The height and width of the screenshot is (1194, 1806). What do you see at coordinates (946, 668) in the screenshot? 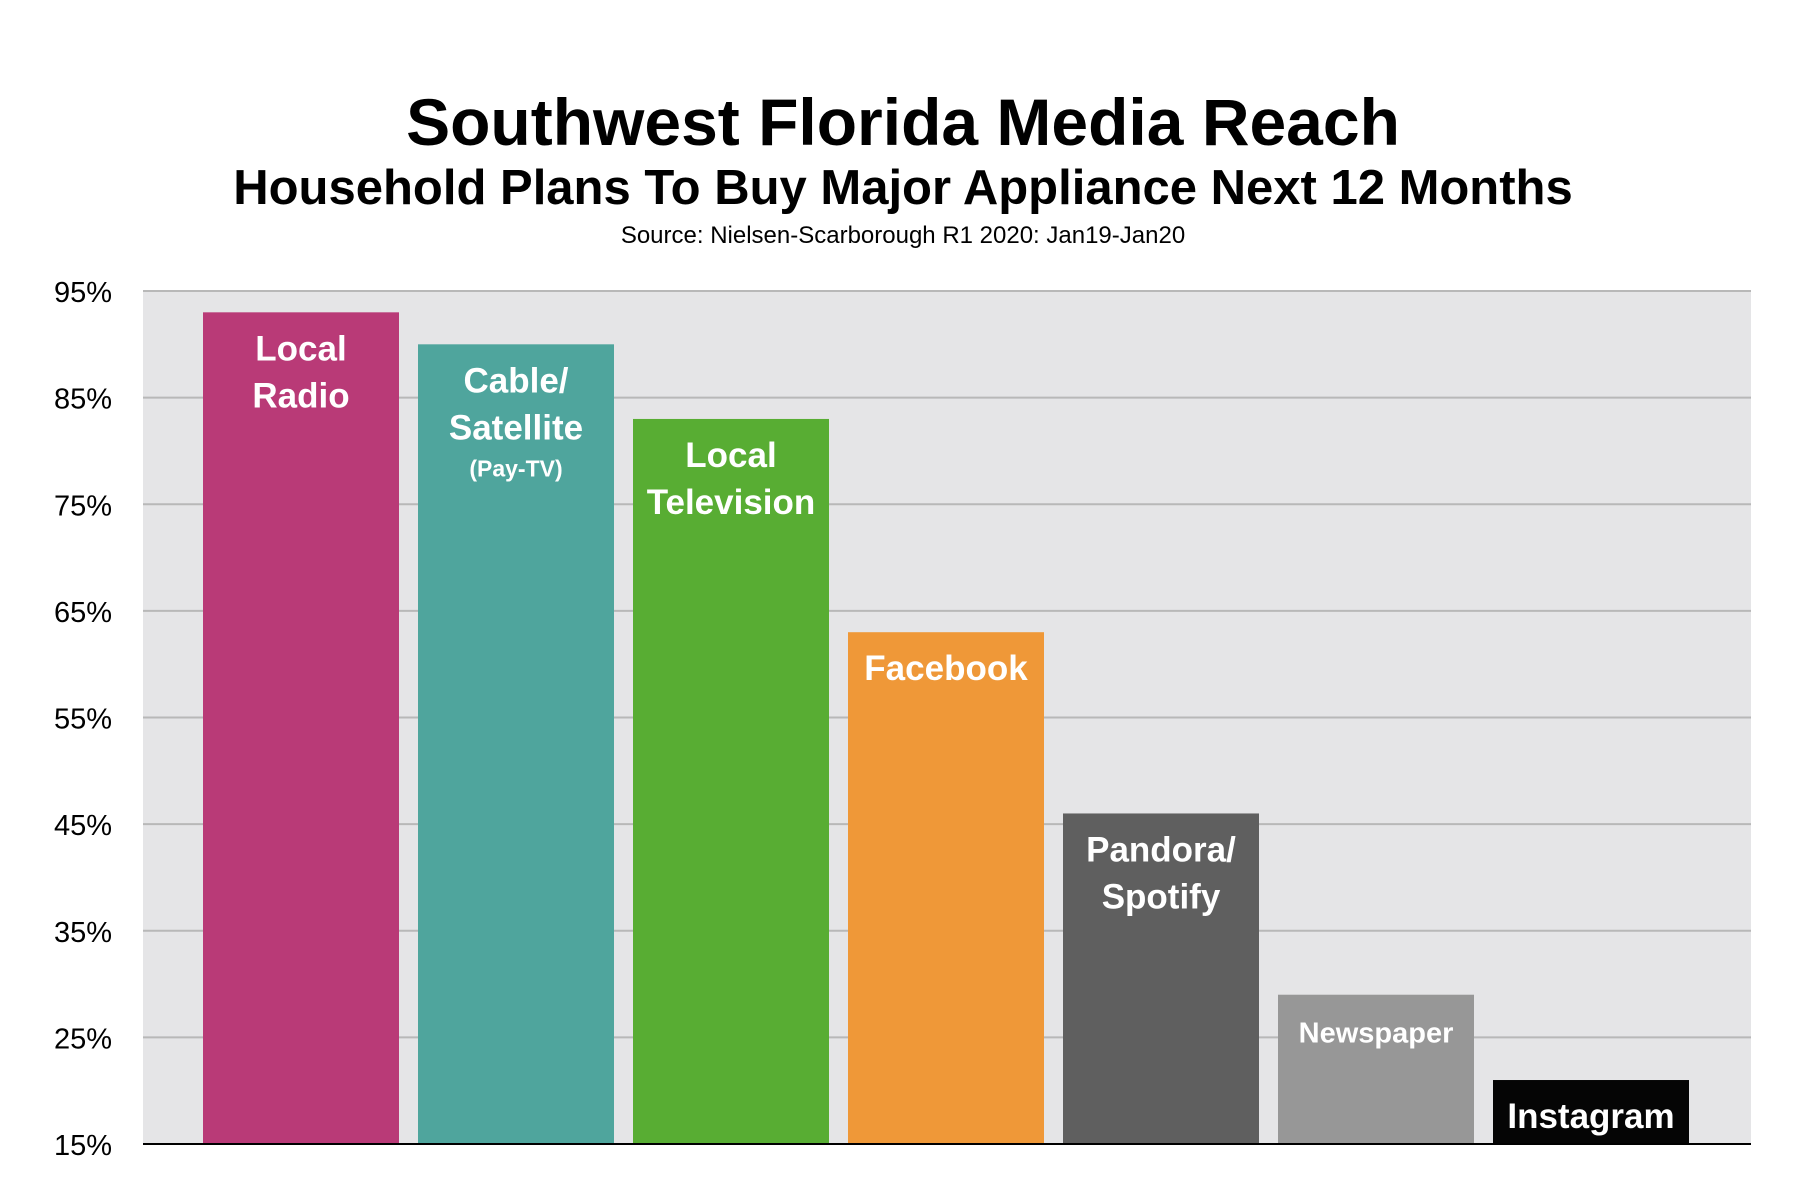
I see `bar-label: Facebook` at bounding box center [946, 668].